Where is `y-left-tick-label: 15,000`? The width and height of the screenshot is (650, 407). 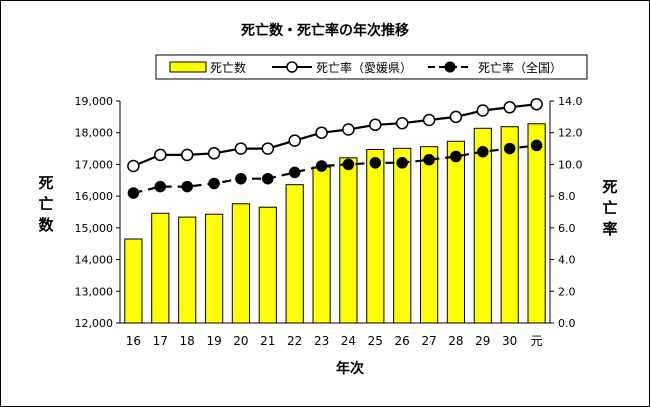 y-left-tick-label: 15,000 is located at coordinates (94, 228).